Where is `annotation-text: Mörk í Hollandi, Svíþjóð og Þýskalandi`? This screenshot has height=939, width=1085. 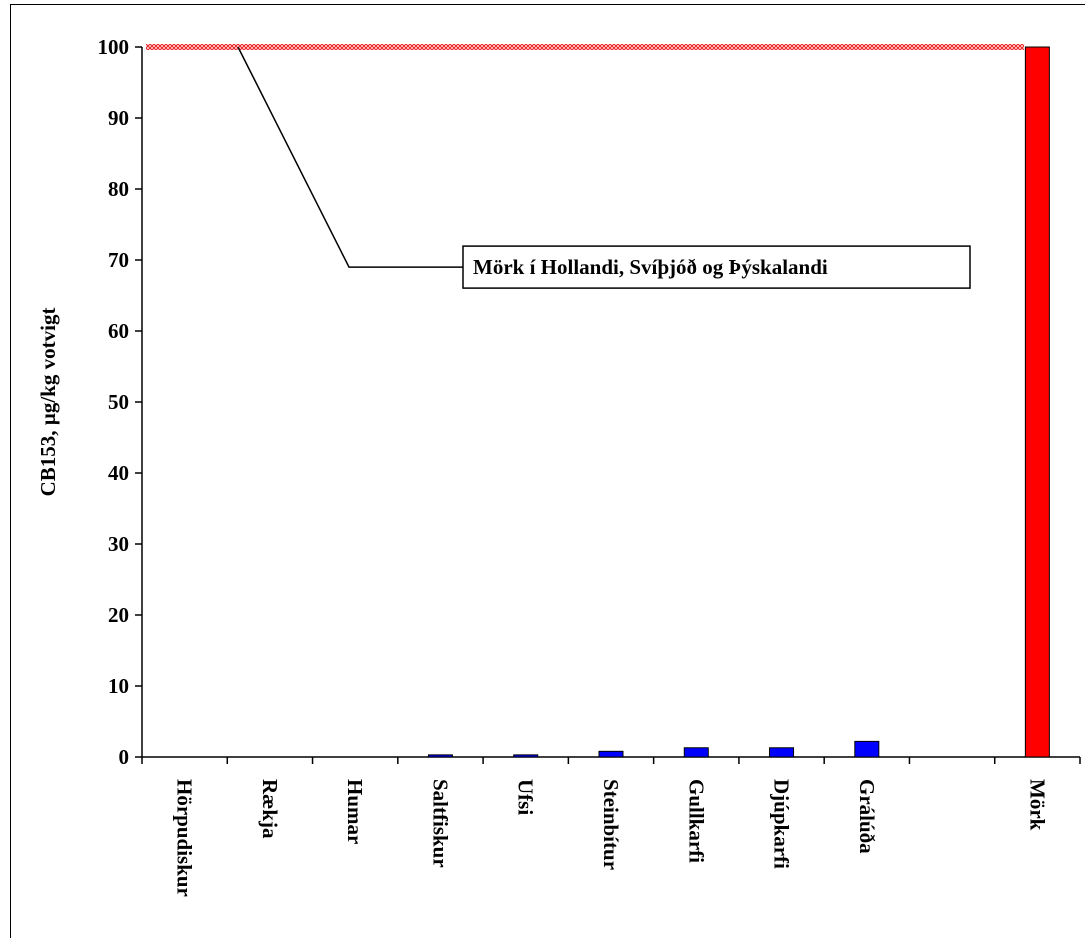 annotation-text: Mörk í Hollandi, Svíþjóð og Þýskalandi is located at coordinates (650, 267).